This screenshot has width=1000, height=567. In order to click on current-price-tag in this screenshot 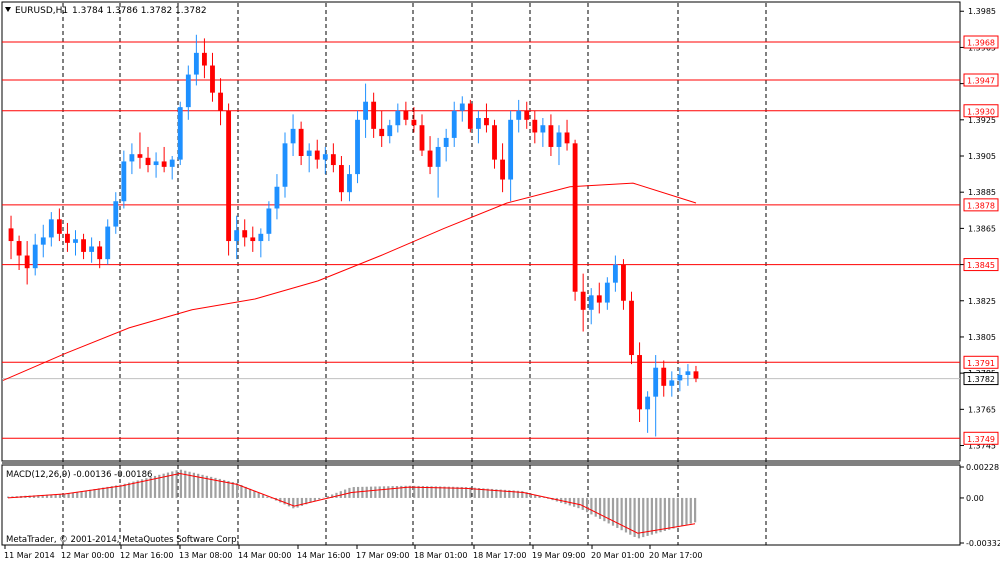, I will do `click(981, 379)`.